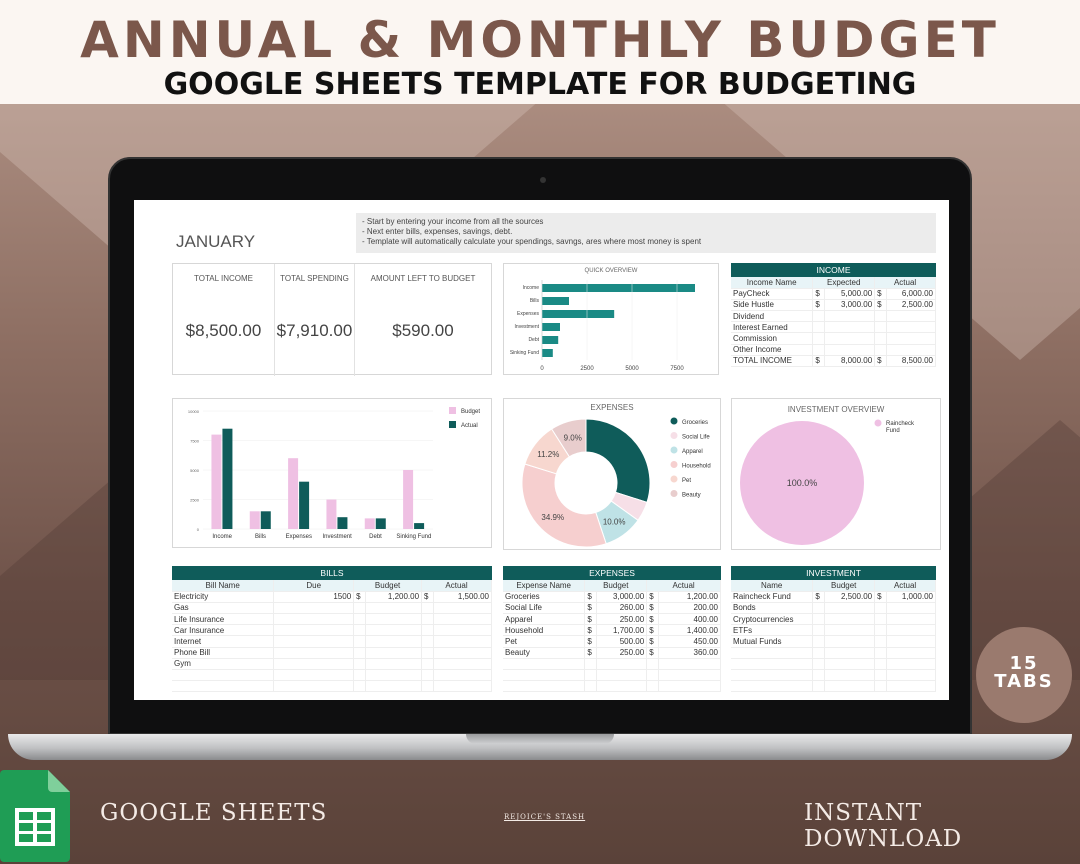  Describe the element at coordinates (911, 361) in the screenshot. I see `table-cell: 8,500.00` at that location.